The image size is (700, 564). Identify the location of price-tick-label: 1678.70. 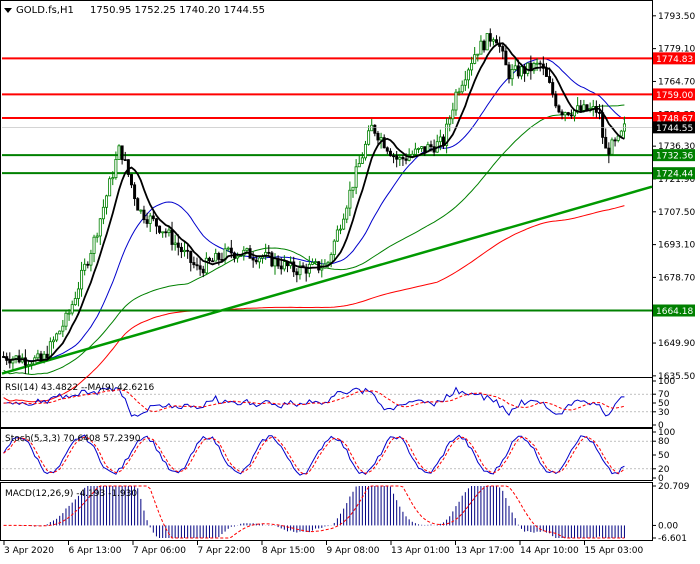
(676, 278).